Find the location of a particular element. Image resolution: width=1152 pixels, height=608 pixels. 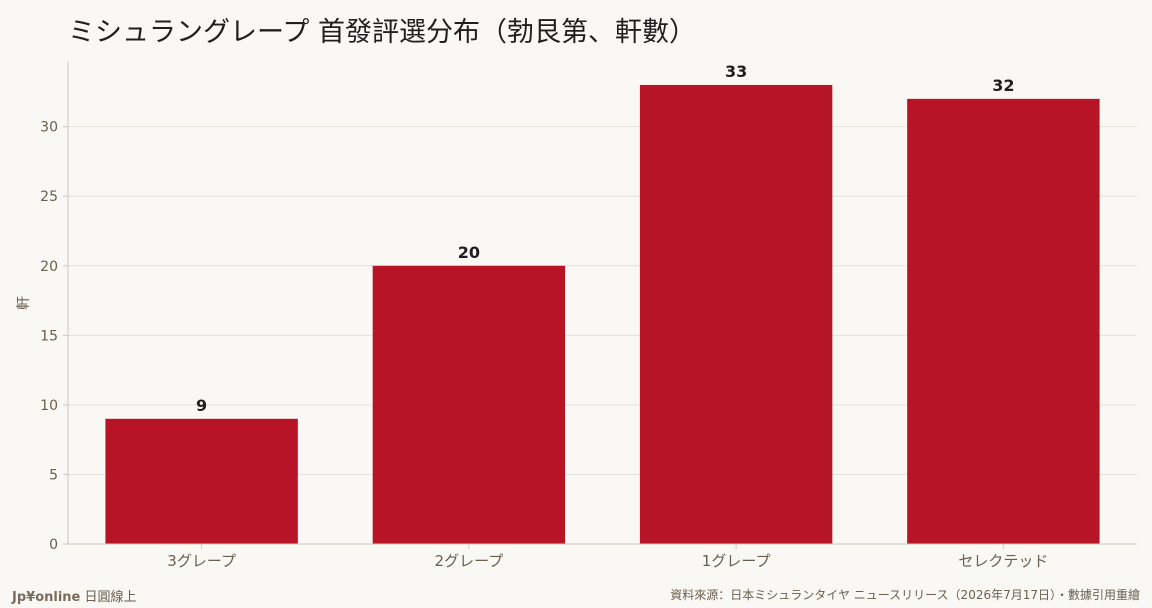

footer-brand: Jp¥online 日圓線上 is located at coordinates (74, 595).